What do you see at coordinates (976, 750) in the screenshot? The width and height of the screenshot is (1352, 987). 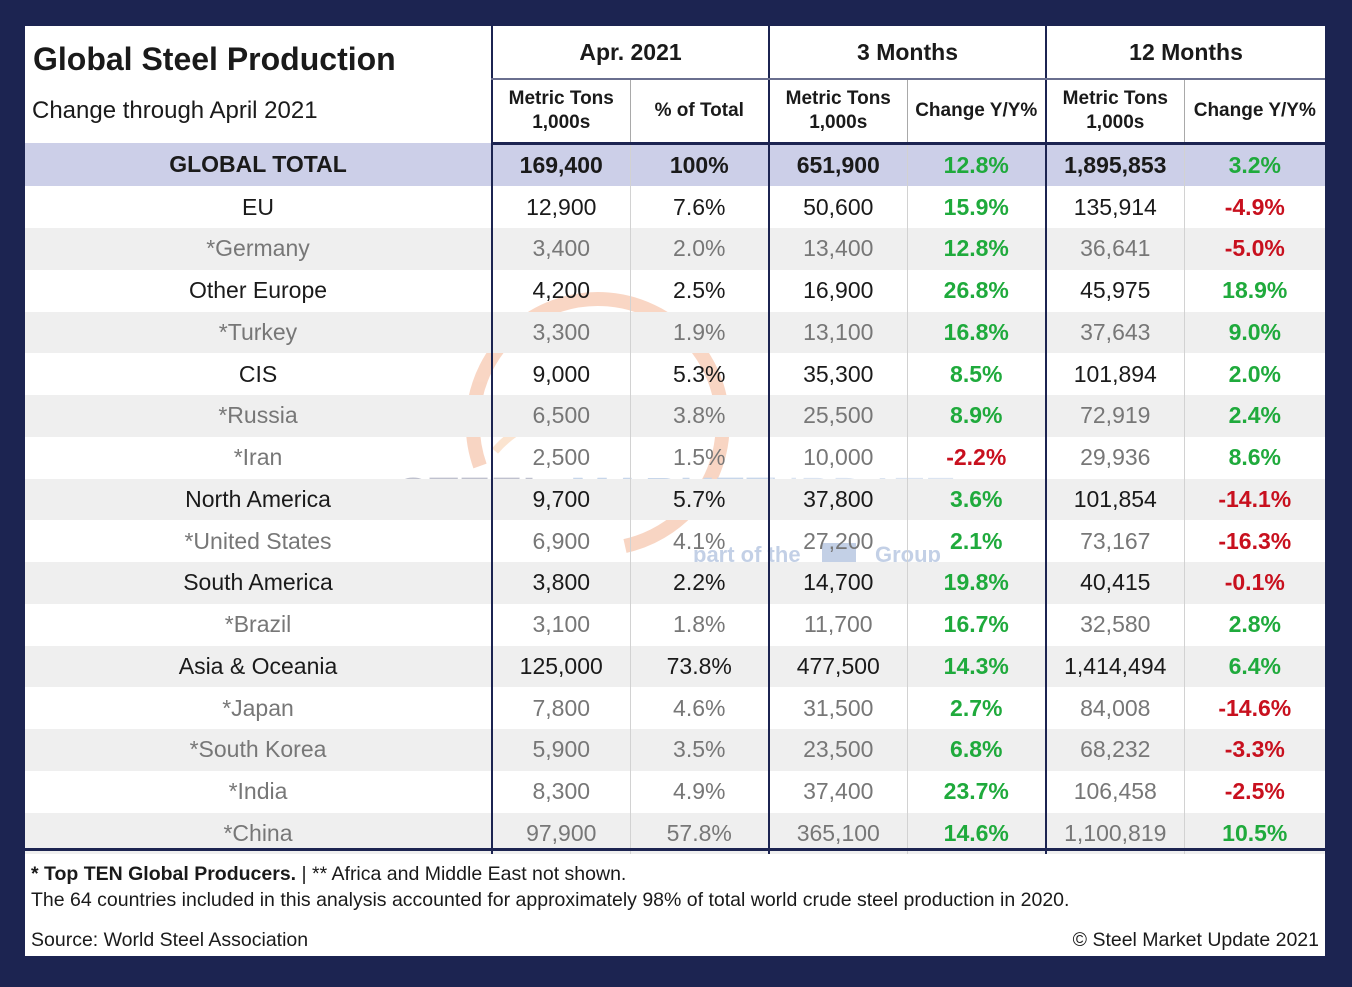 I see `3m-change-cell: 6.8%` at bounding box center [976, 750].